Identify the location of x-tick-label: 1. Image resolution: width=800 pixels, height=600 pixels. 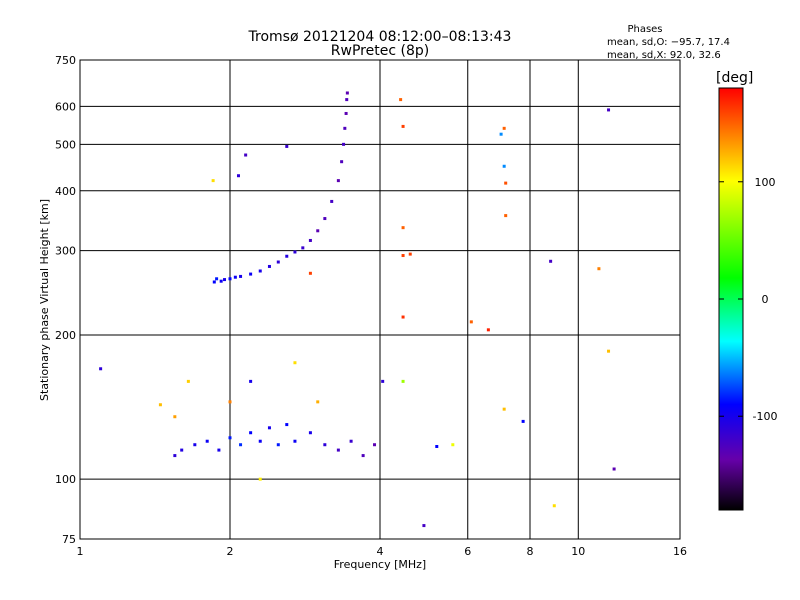
(80, 551).